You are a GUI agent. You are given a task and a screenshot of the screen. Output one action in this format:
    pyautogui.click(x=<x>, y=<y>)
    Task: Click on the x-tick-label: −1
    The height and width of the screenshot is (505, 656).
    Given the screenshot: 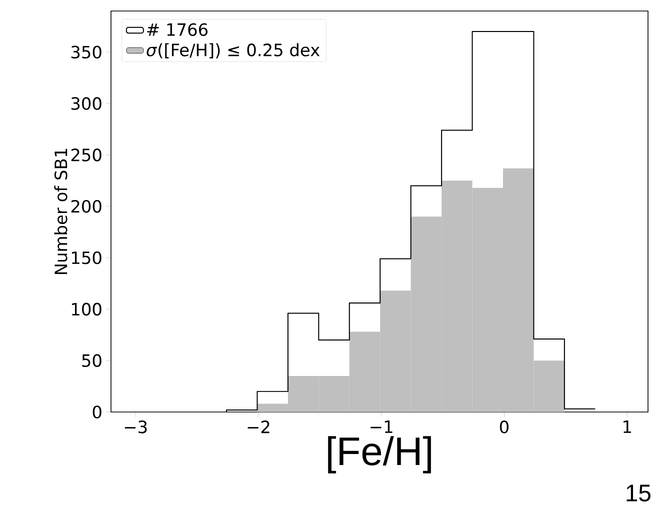 What is the action you would take?
    pyautogui.click(x=381, y=426)
    